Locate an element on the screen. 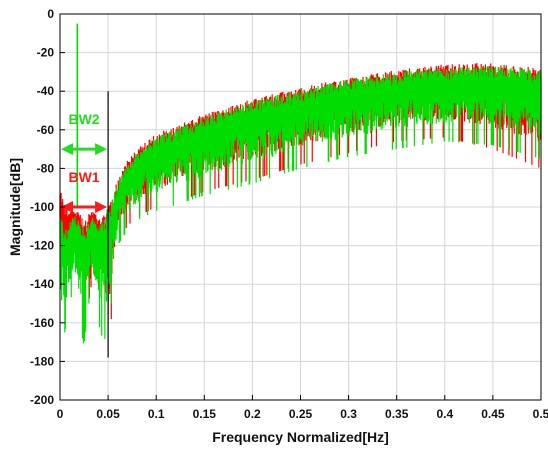  x-tick-label: 0.5 is located at coordinates (540, 414).